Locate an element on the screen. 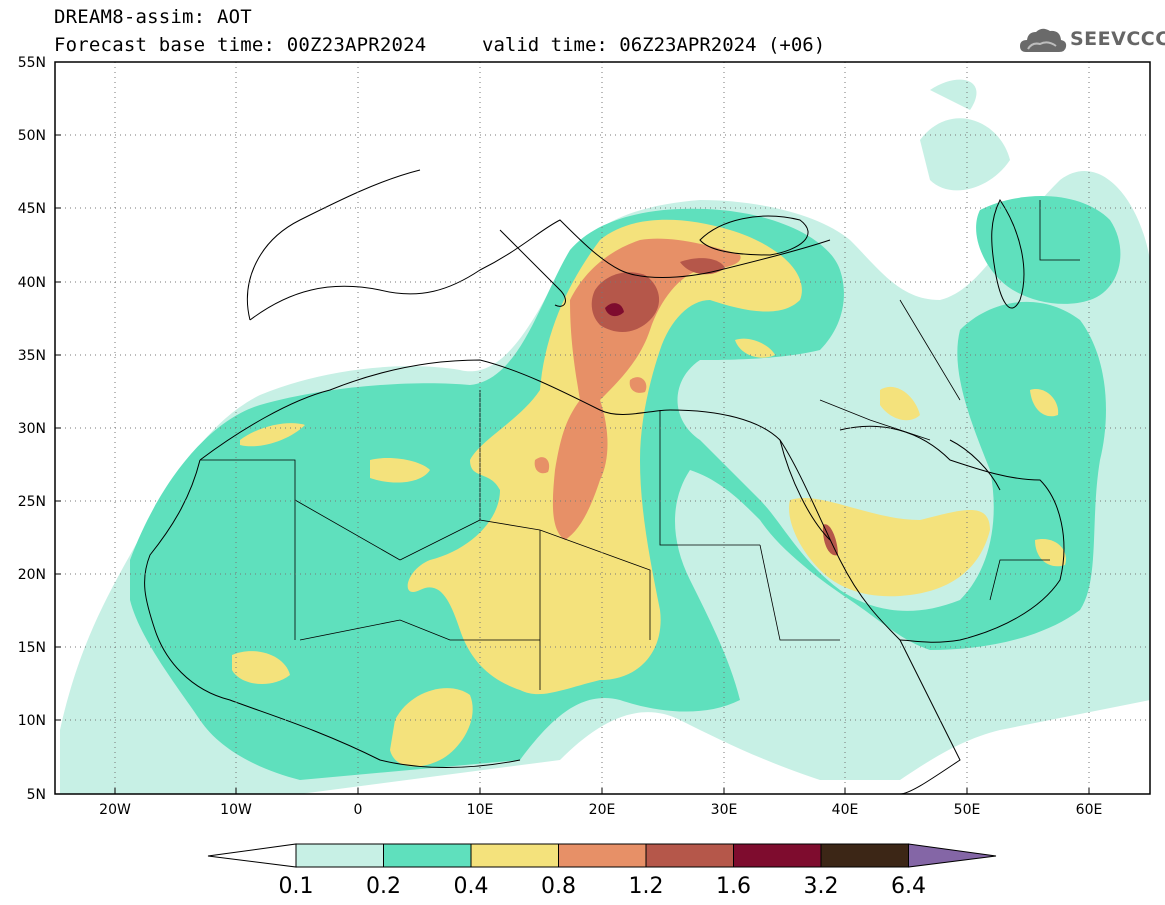 The width and height of the screenshot is (1165, 905). lon-label-0: 0 is located at coordinates (358, 810).